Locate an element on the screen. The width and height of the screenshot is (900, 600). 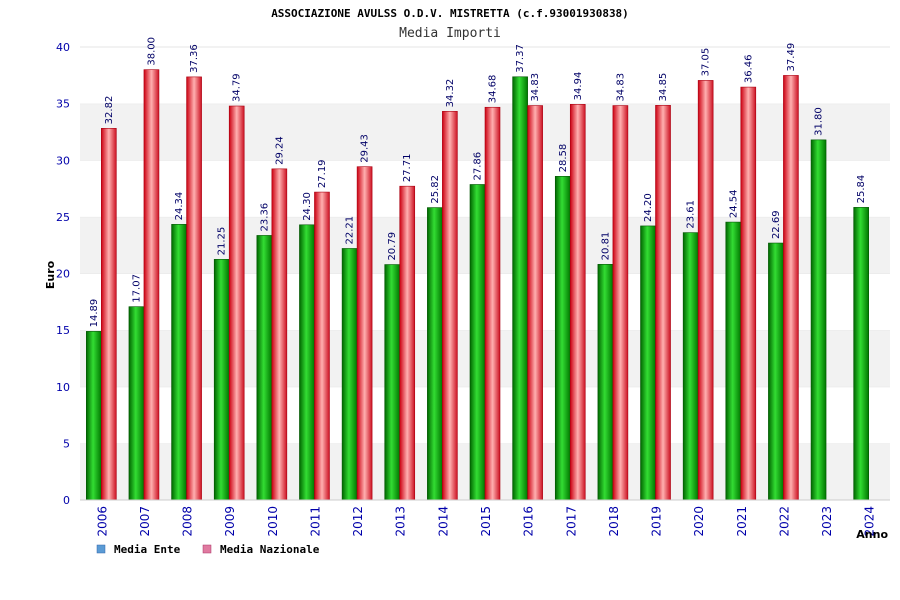
legend-label-ente: Media Ente is located at coordinates (147, 549).